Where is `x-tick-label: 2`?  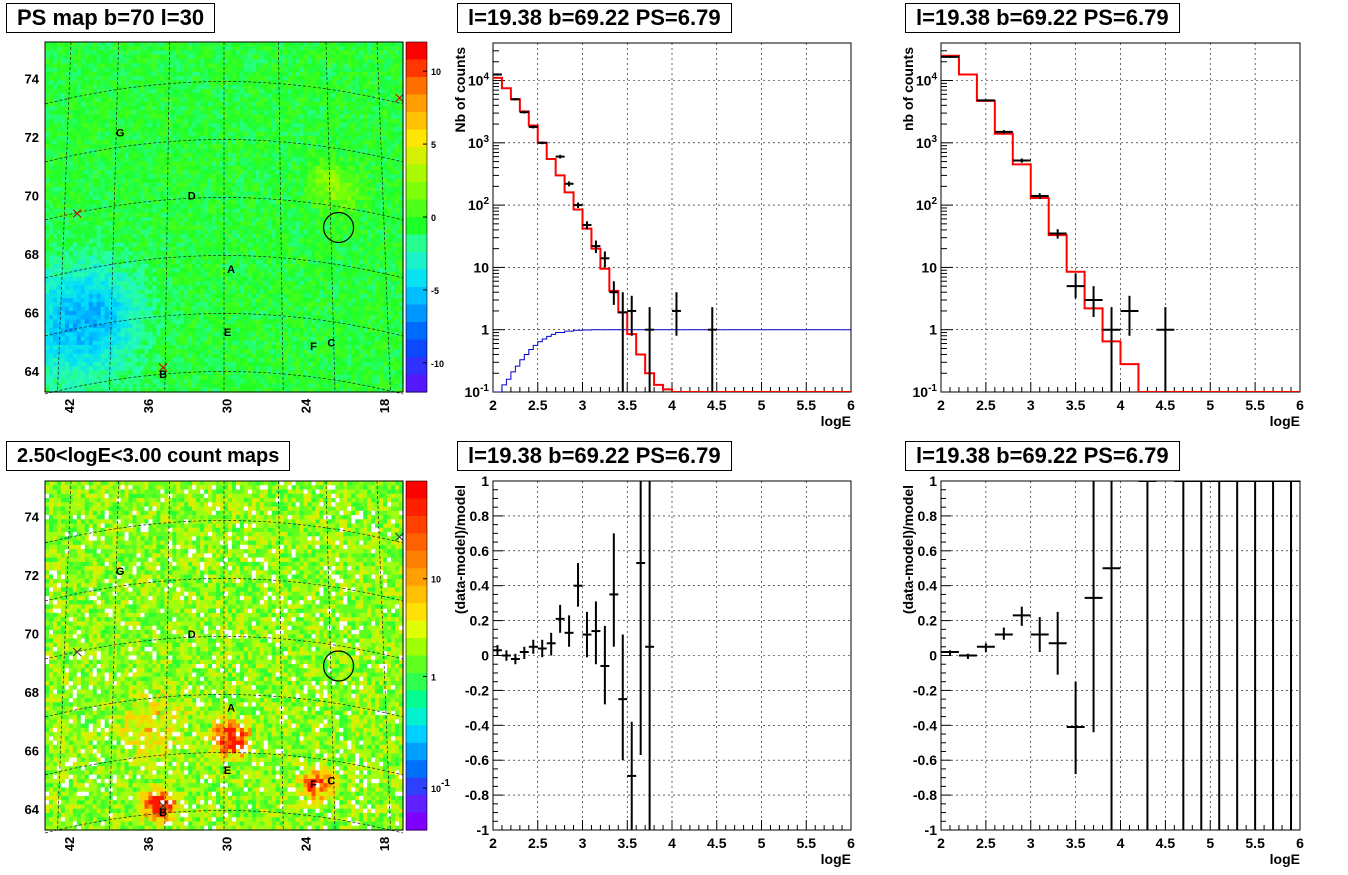
x-tick-label: 2 is located at coordinates (941, 843).